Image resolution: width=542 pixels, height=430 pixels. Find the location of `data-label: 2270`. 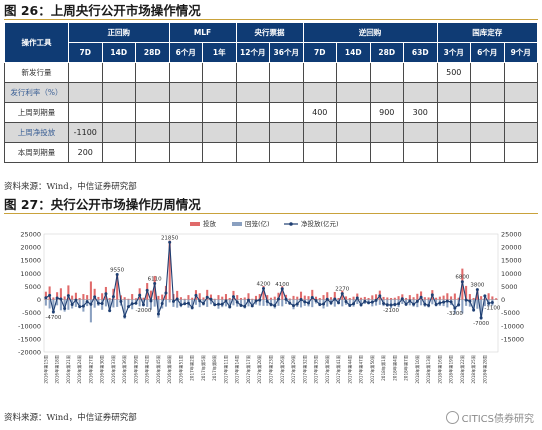

data-label: 2270 is located at coordinates (342, 290).